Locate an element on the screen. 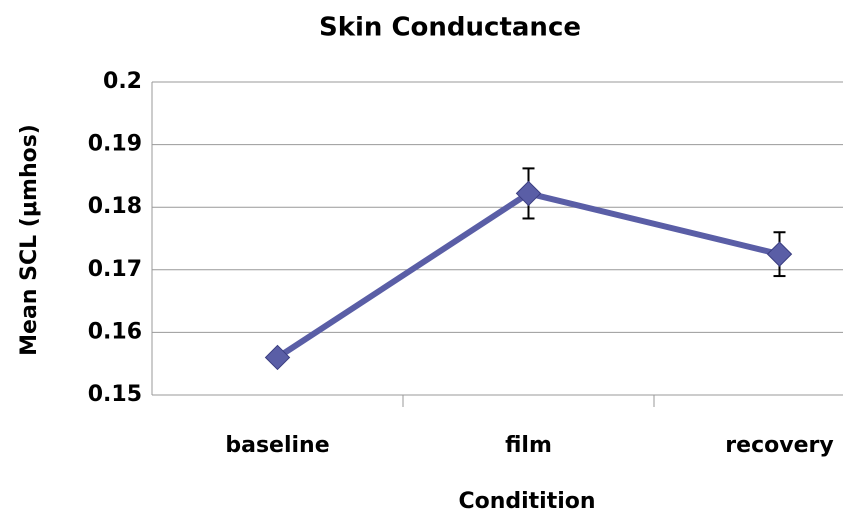  y-tick-label: 0.18 is located at coordinates (115, 206).